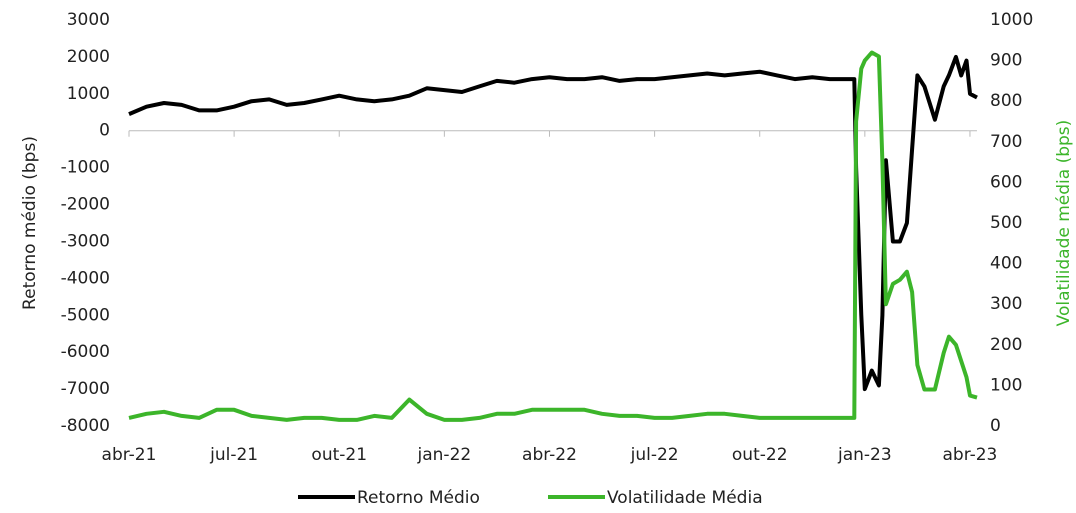 The image size is (1076, 513). I want to click on y-tick-label: 3000, so click(88, 20).